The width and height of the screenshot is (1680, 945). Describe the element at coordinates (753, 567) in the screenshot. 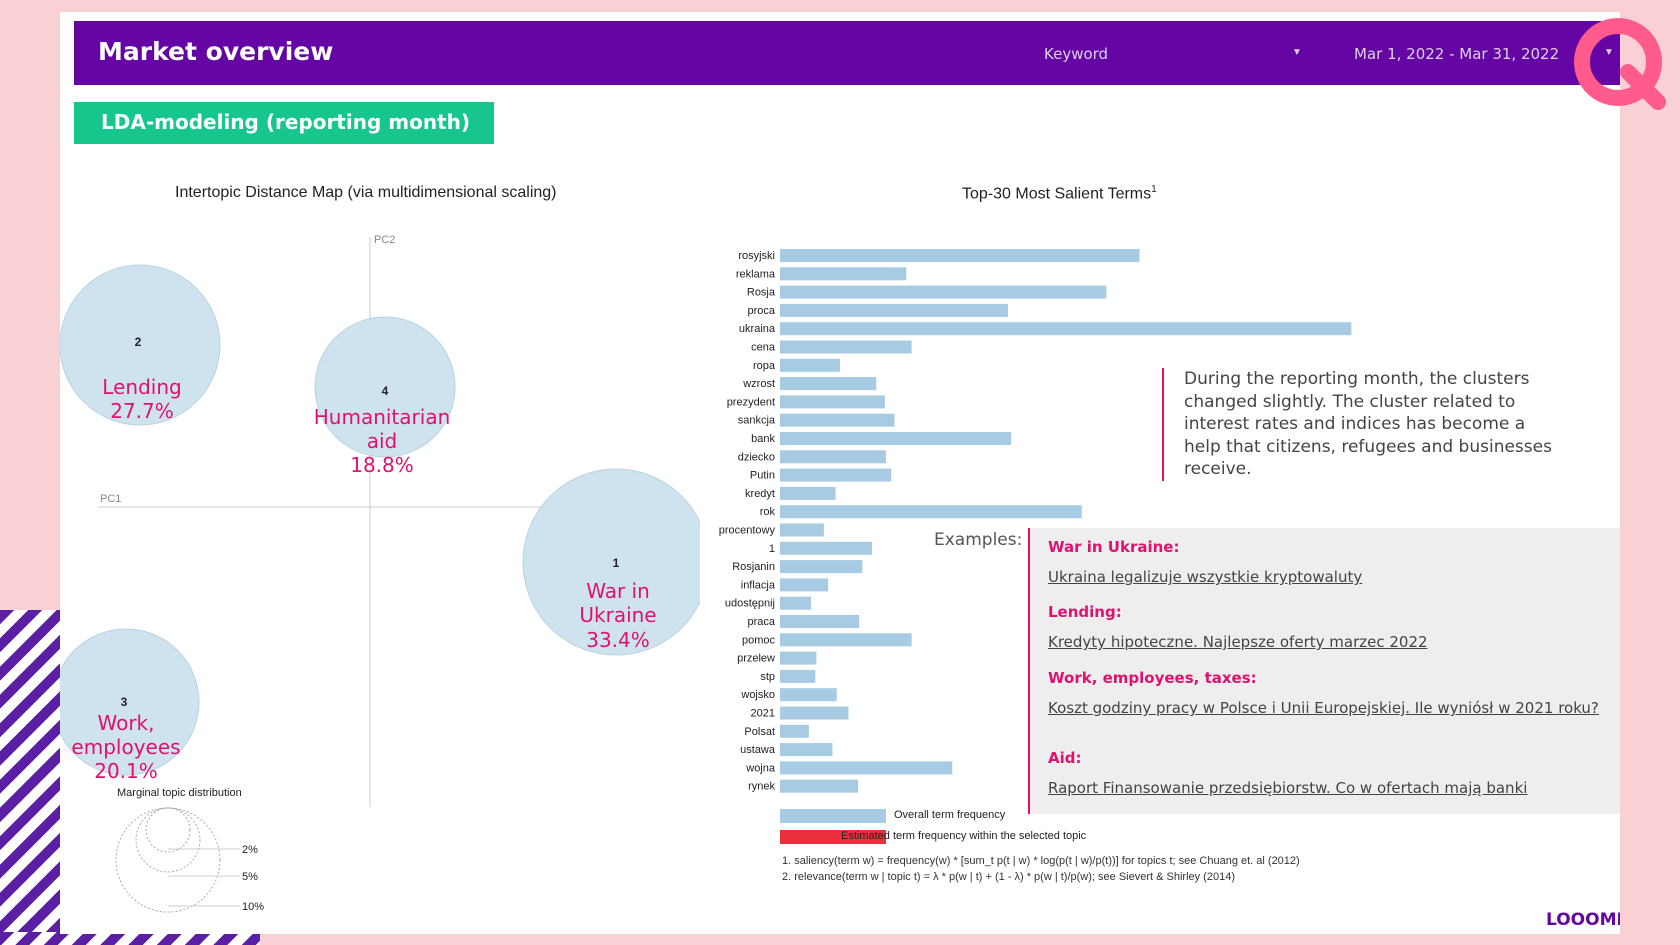

I see `term-label: Rosjanin` at that location.